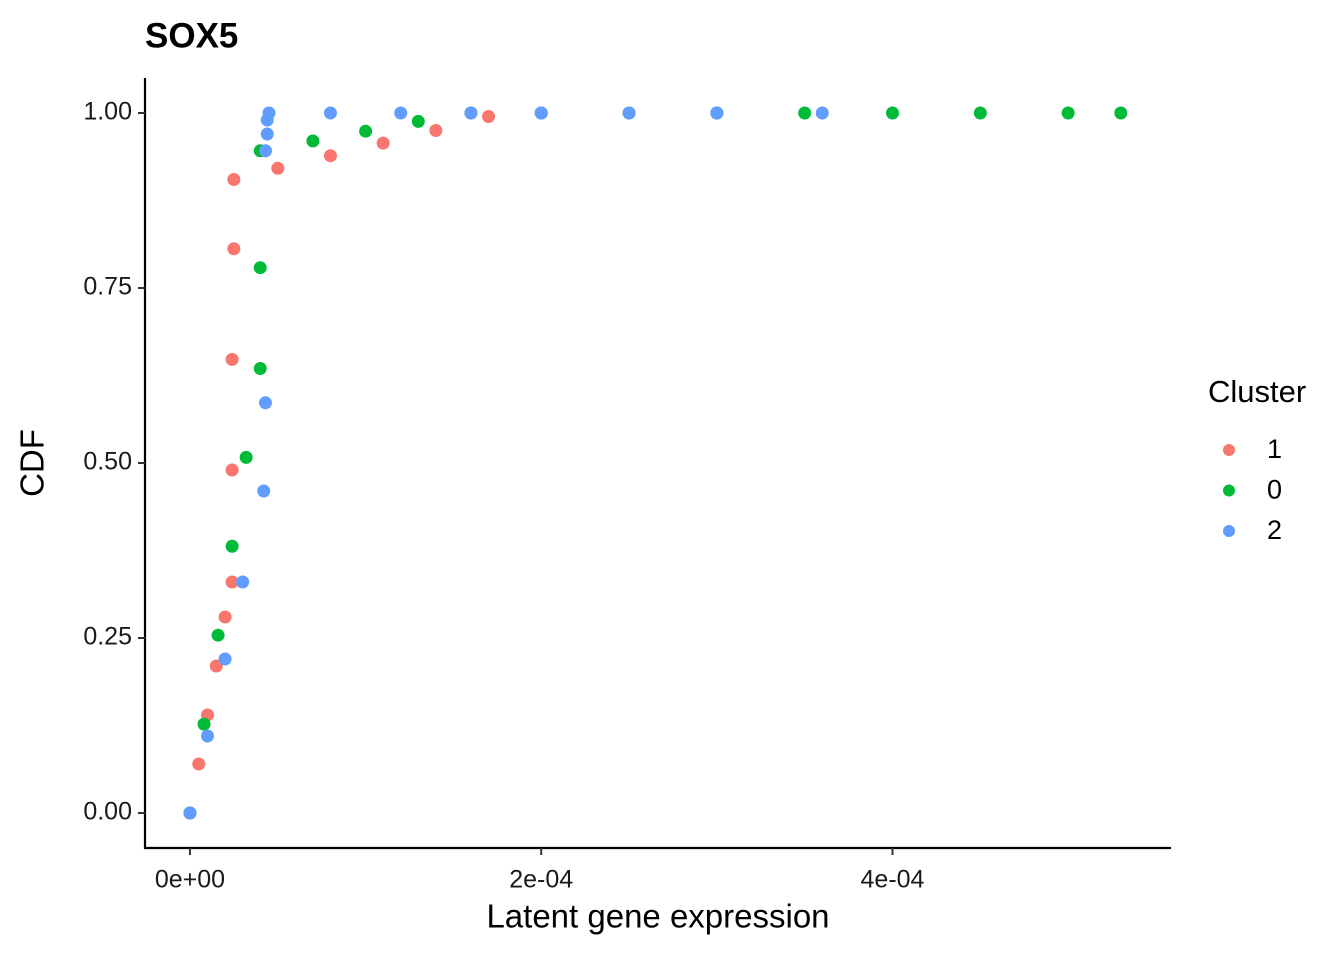 The image size is (1344, 960). Describe the element at coordinates (107, 812) in the screenshot. I see `y-tick-label: 0.00` at that location.